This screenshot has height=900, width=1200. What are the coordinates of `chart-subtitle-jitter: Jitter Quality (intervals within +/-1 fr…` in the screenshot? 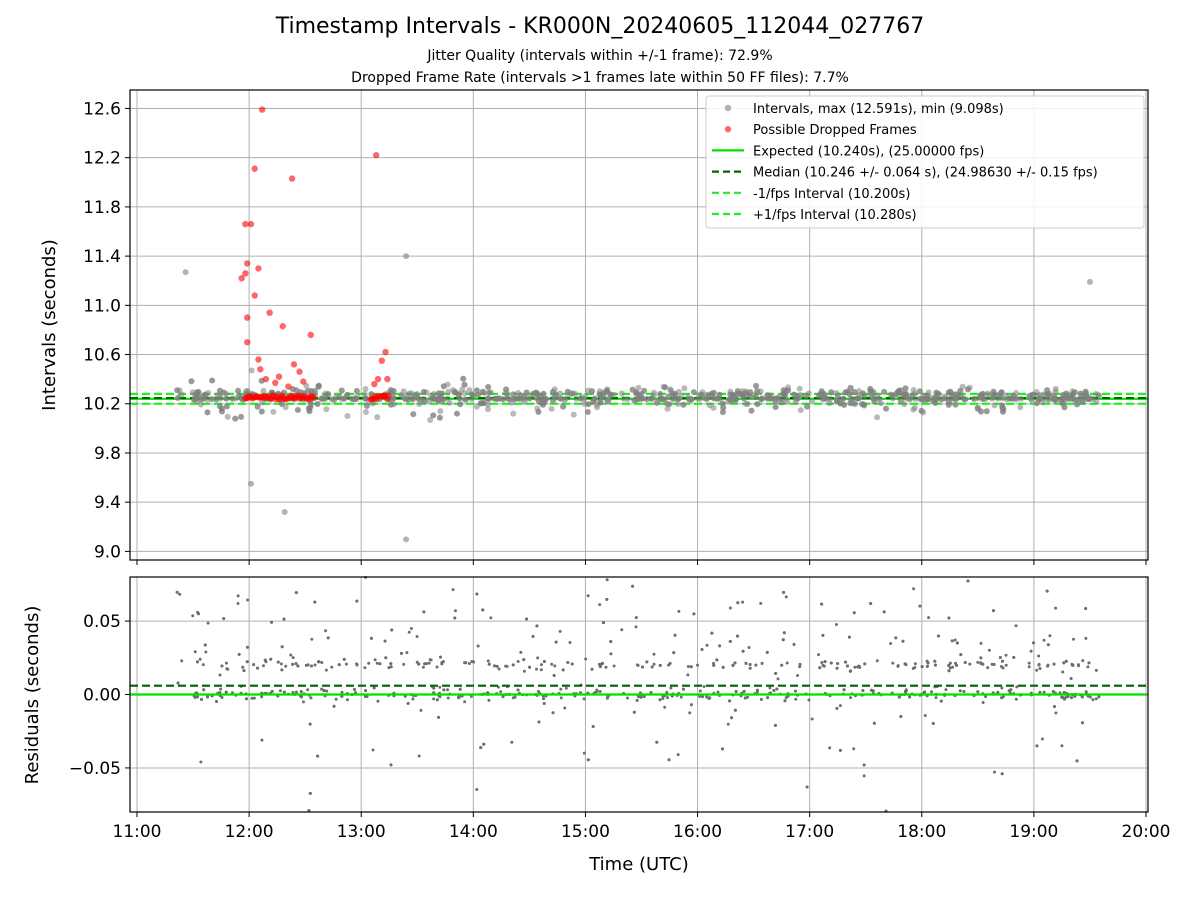 It's located at (600, 56).